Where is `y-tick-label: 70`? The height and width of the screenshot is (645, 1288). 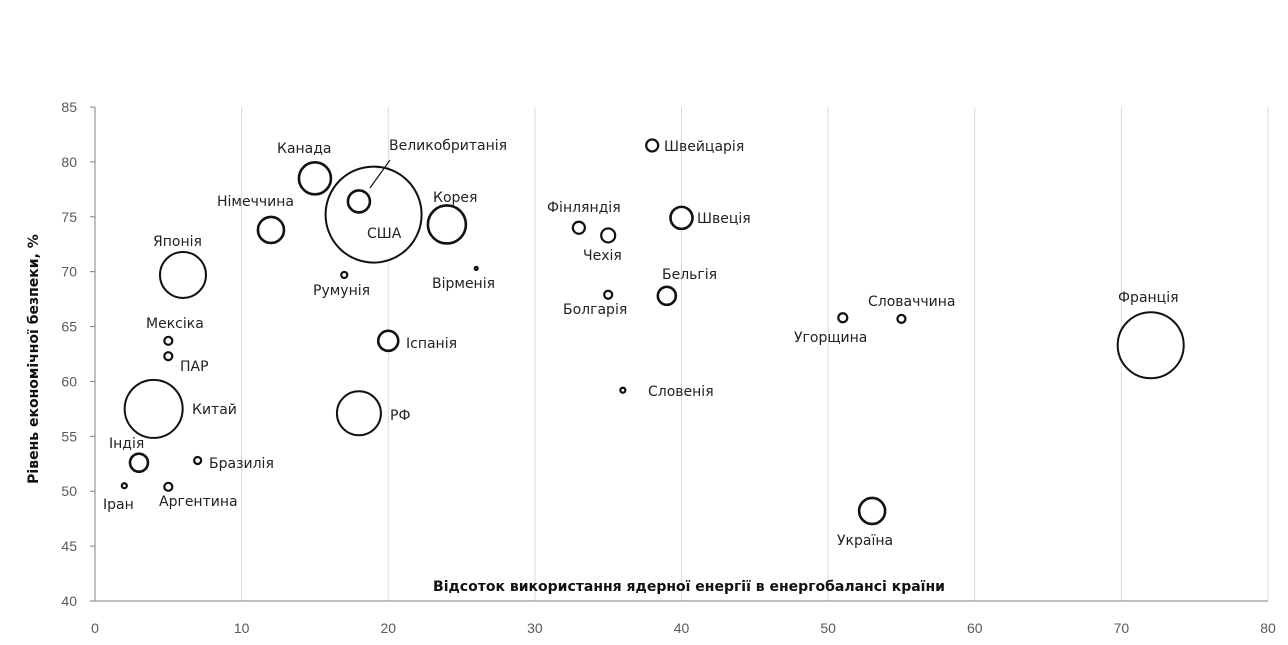
y-tick-label: 70 is located at coordinates (69, 272).